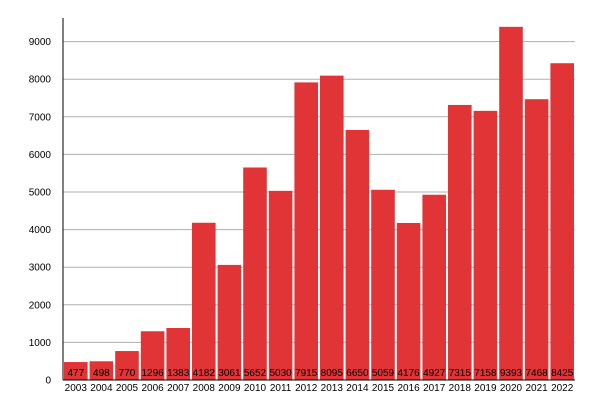 The width and height of the screenshot is (601, 400). I want to click on x-tick-label: 2006, so click(152, 388).